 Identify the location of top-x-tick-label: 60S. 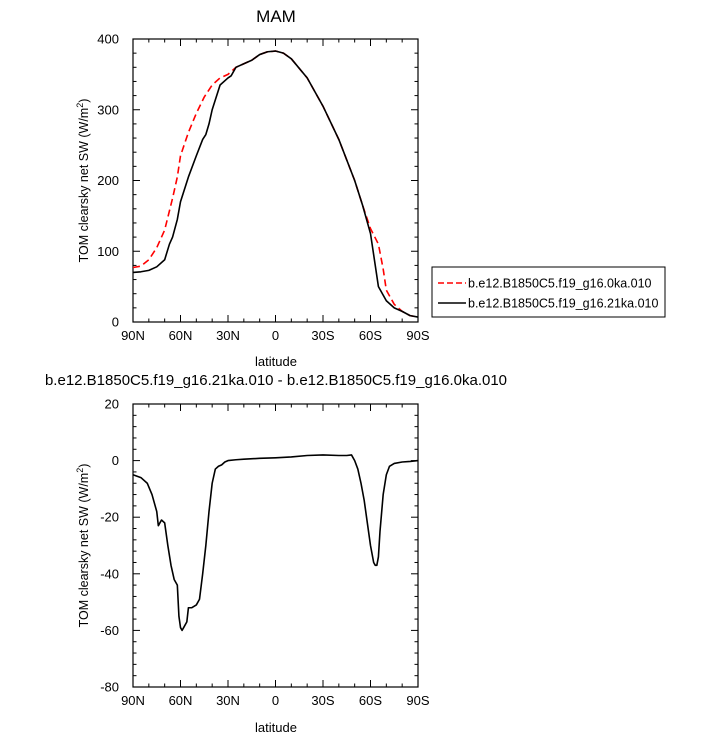
(370, 335).